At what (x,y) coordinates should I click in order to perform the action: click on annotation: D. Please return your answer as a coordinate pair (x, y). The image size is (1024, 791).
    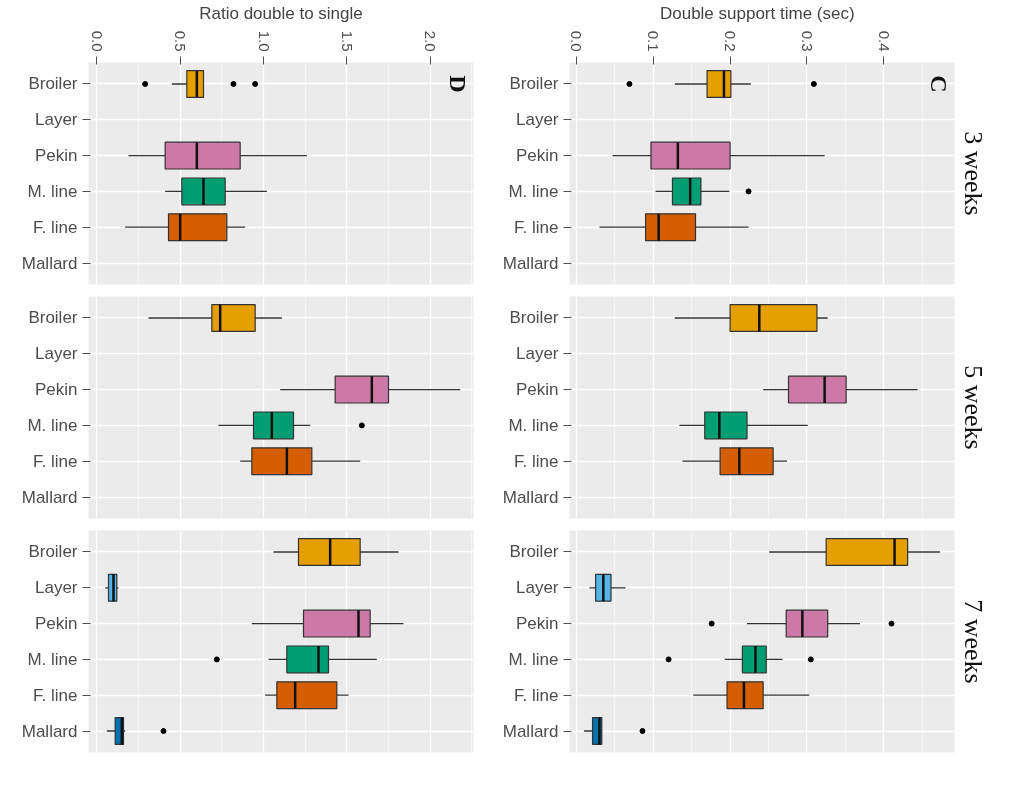
    Looking at the image, I should click on (458, 84).